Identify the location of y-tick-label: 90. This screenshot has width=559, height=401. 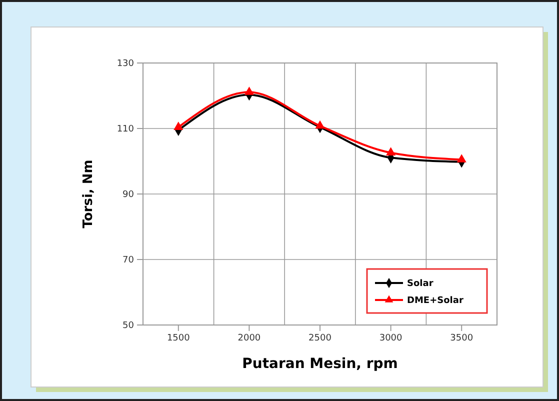
(128, 195).